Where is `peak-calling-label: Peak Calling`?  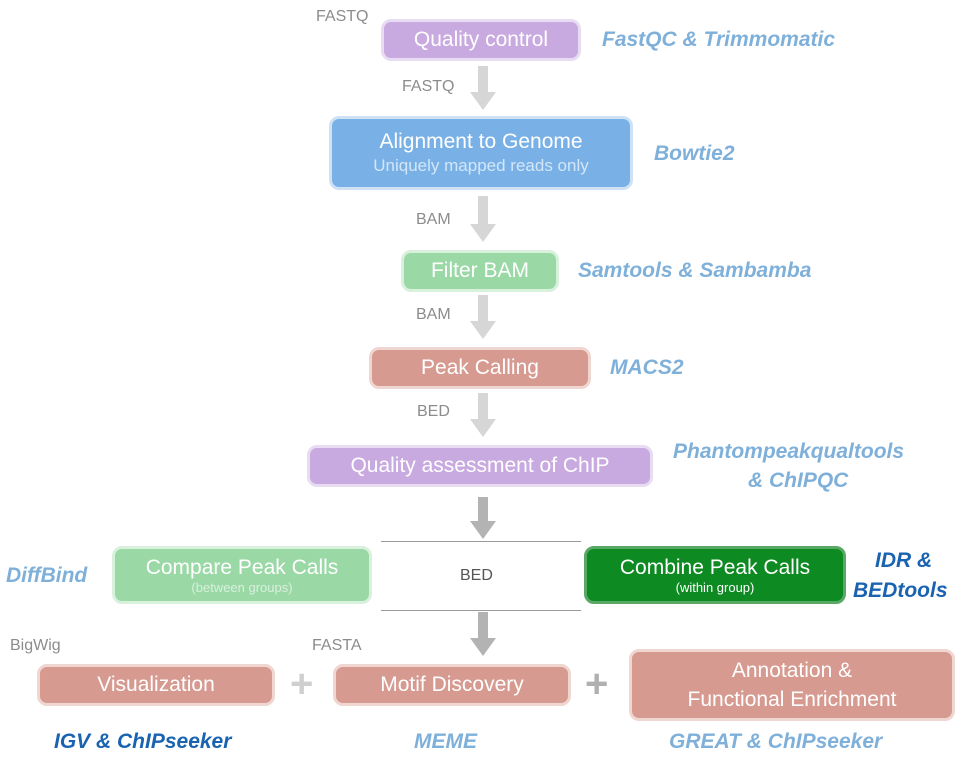 peak-calling-label: Peak Calling is located at coordinates (480, 368).